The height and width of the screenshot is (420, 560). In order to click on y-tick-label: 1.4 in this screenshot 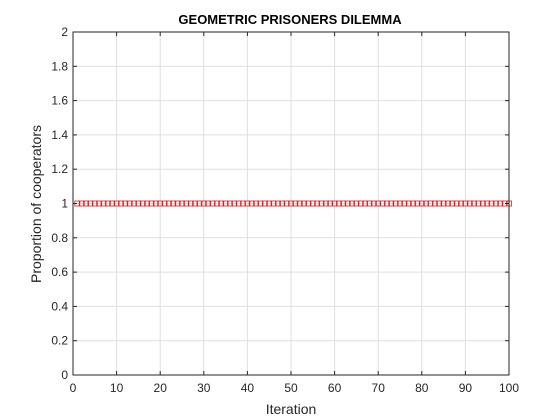, I will do `click(59, 135)`.